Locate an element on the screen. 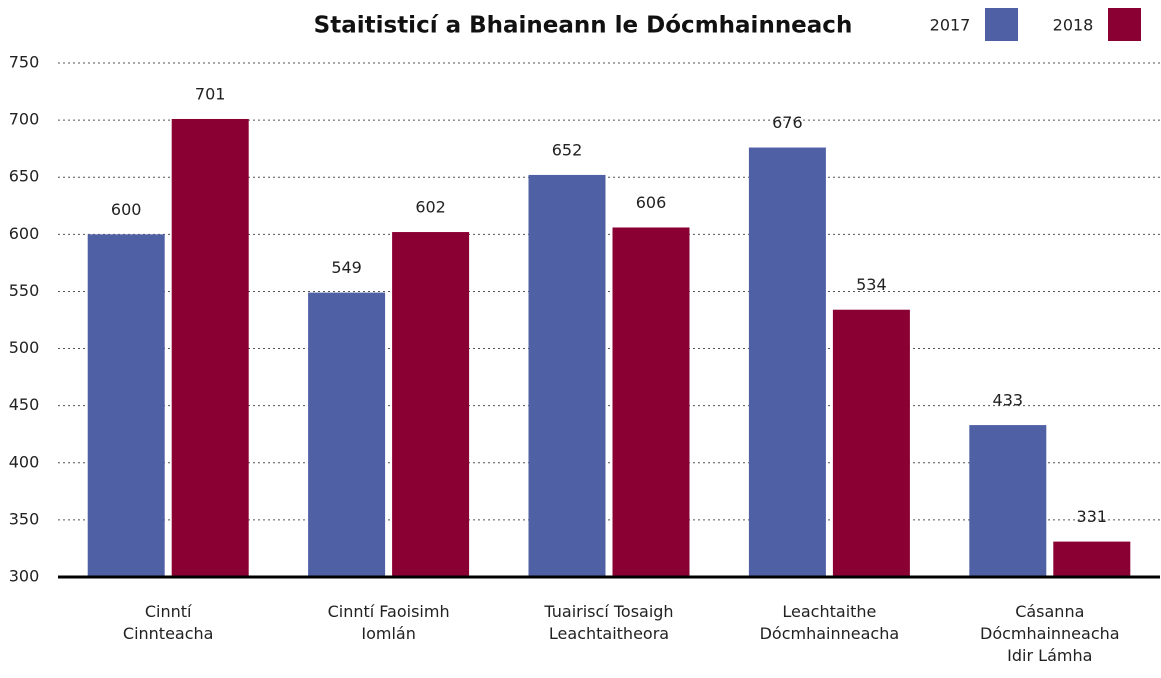 The width and height of the screenshot is (1161, 678). data-label: 433 is located at coordinates (1008, 400).